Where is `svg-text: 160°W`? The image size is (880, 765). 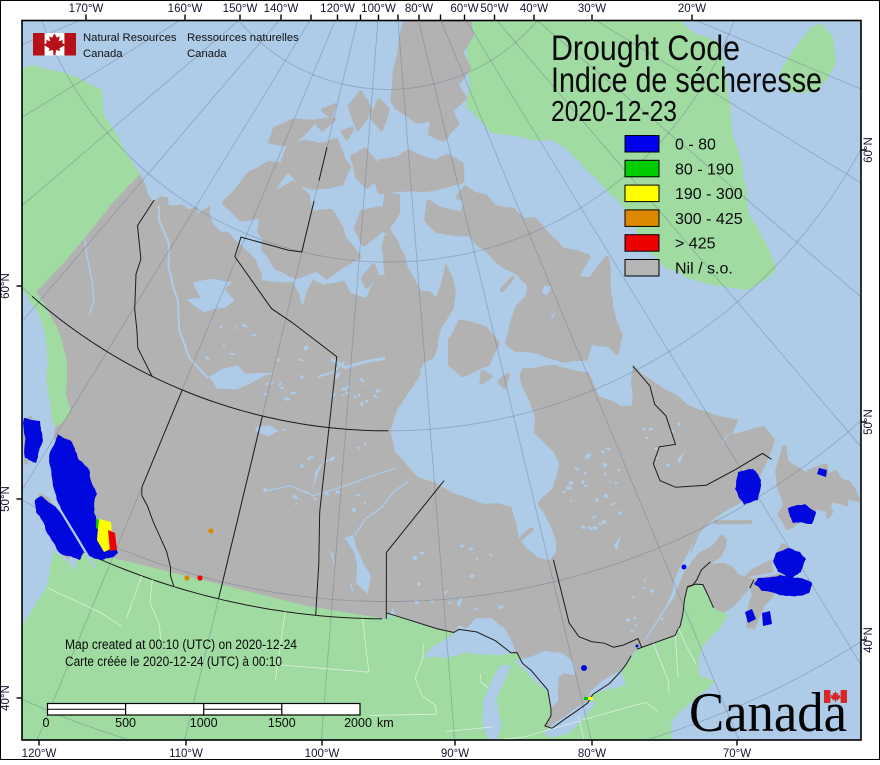 svg-text: 160°W is located at coordinates (185, 9).